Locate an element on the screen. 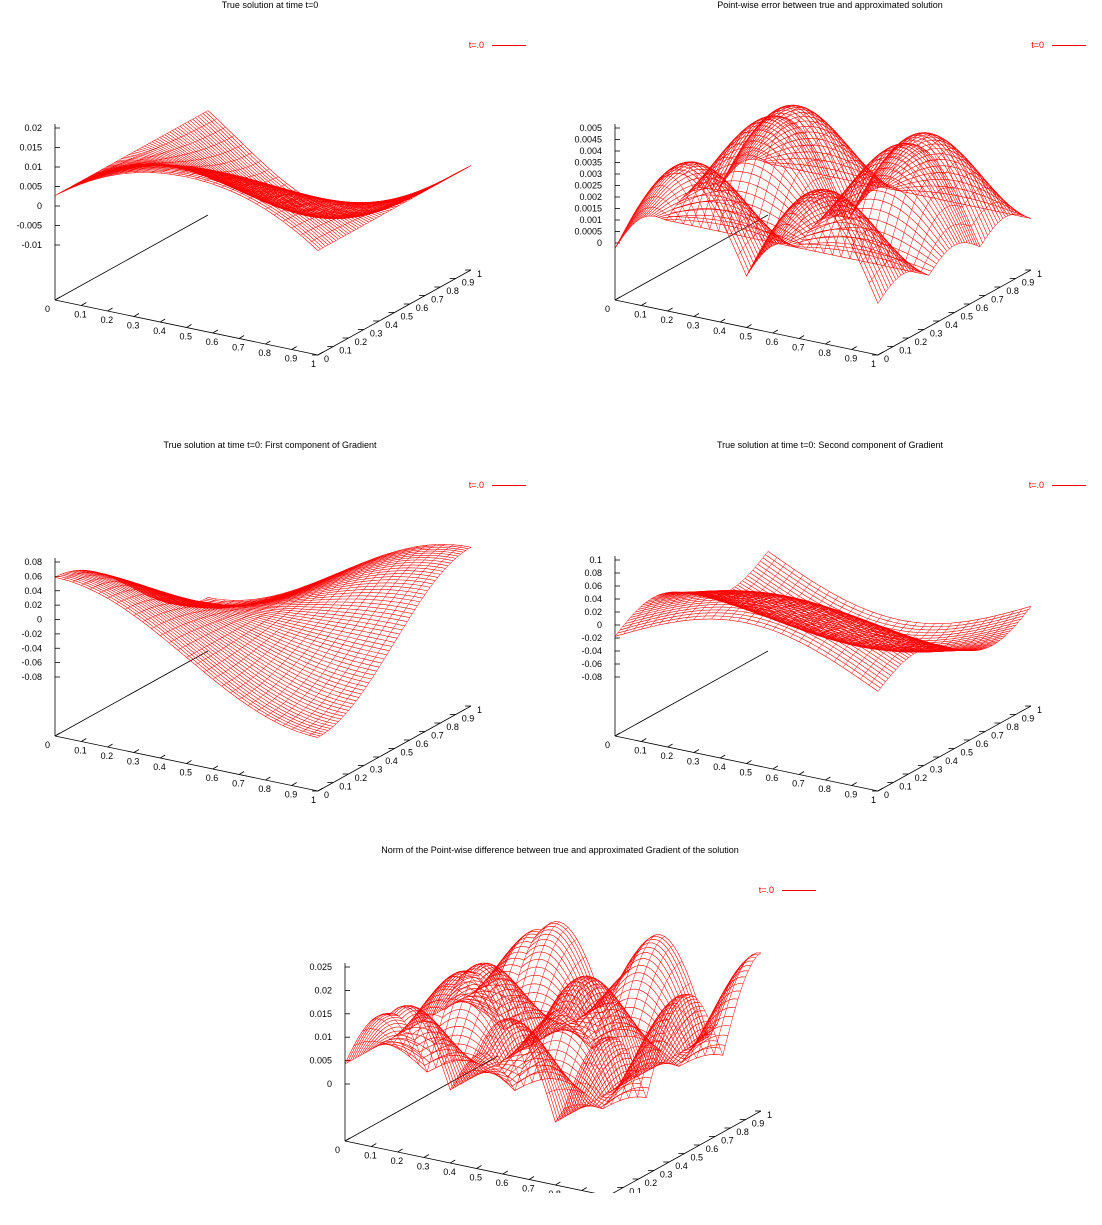  z-tick-label: 0.02 is located at coordinates (593, 612).